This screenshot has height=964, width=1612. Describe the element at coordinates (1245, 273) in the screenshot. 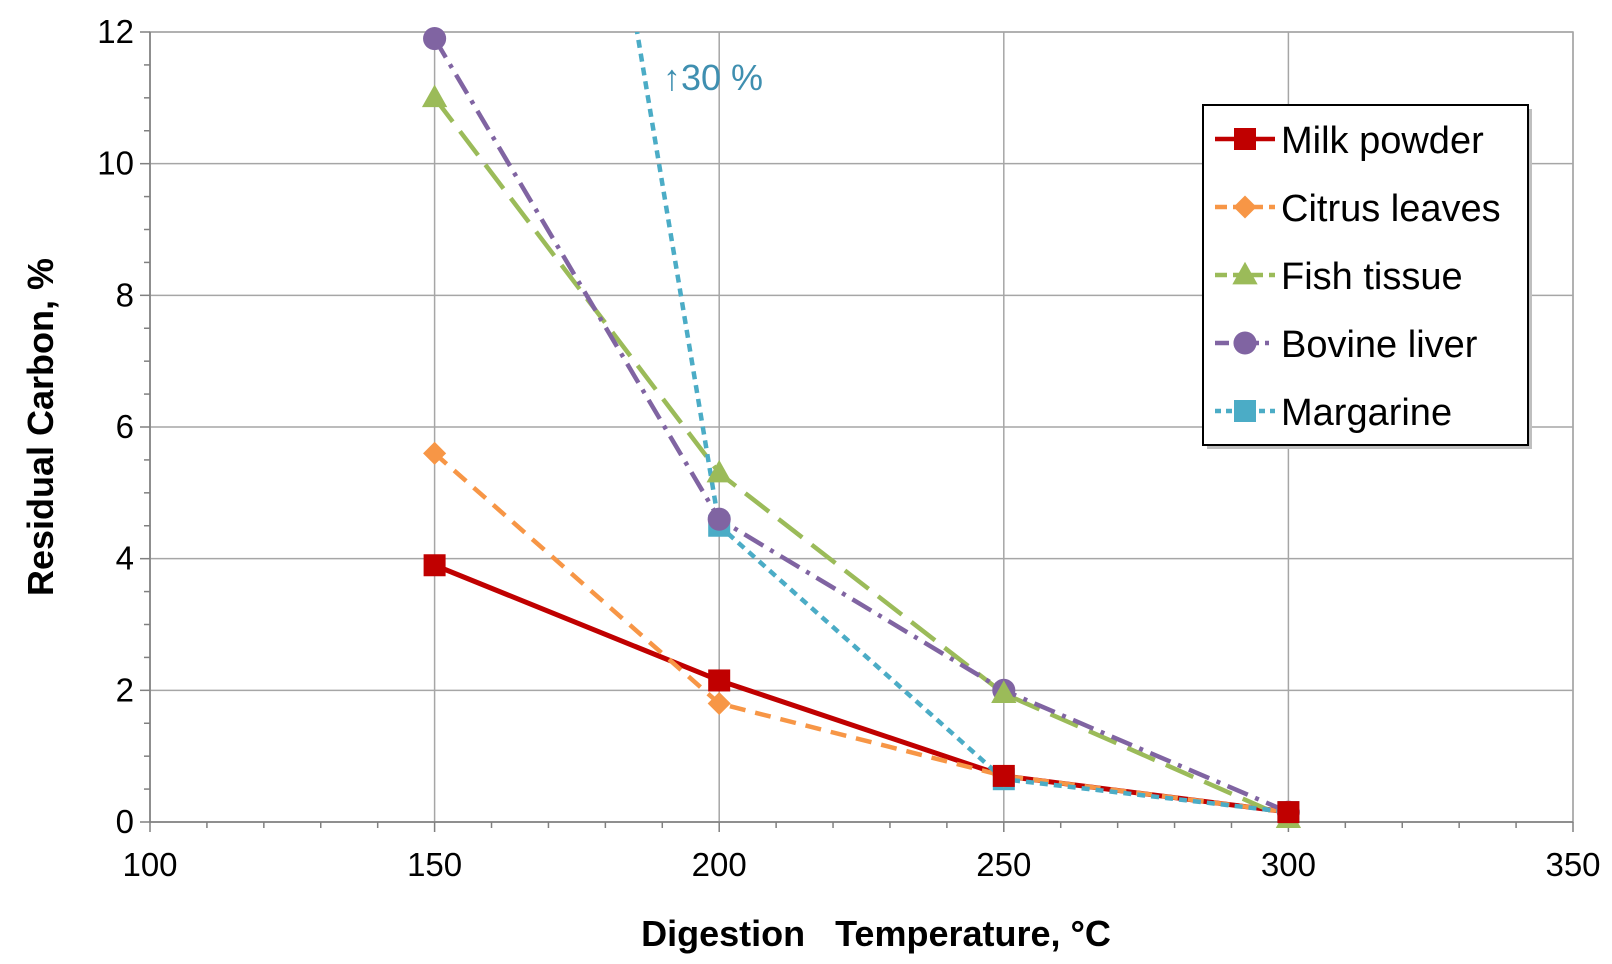

I see `legend-marker-fish-tissue` at that location.